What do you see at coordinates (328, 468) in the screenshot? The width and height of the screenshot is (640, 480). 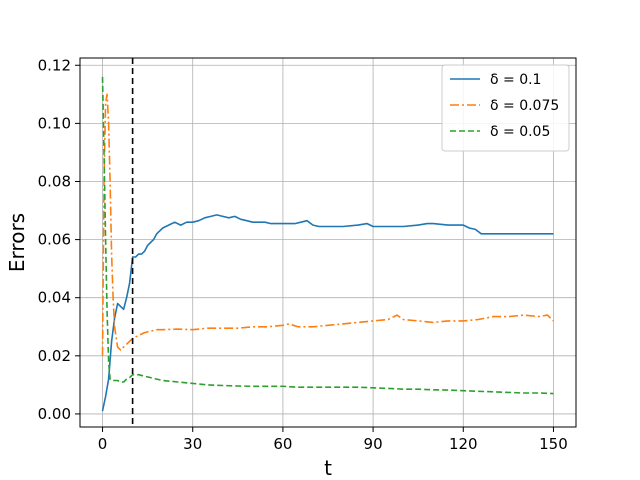 I see `x-axis-label: t` at bounding box center [328, 468].